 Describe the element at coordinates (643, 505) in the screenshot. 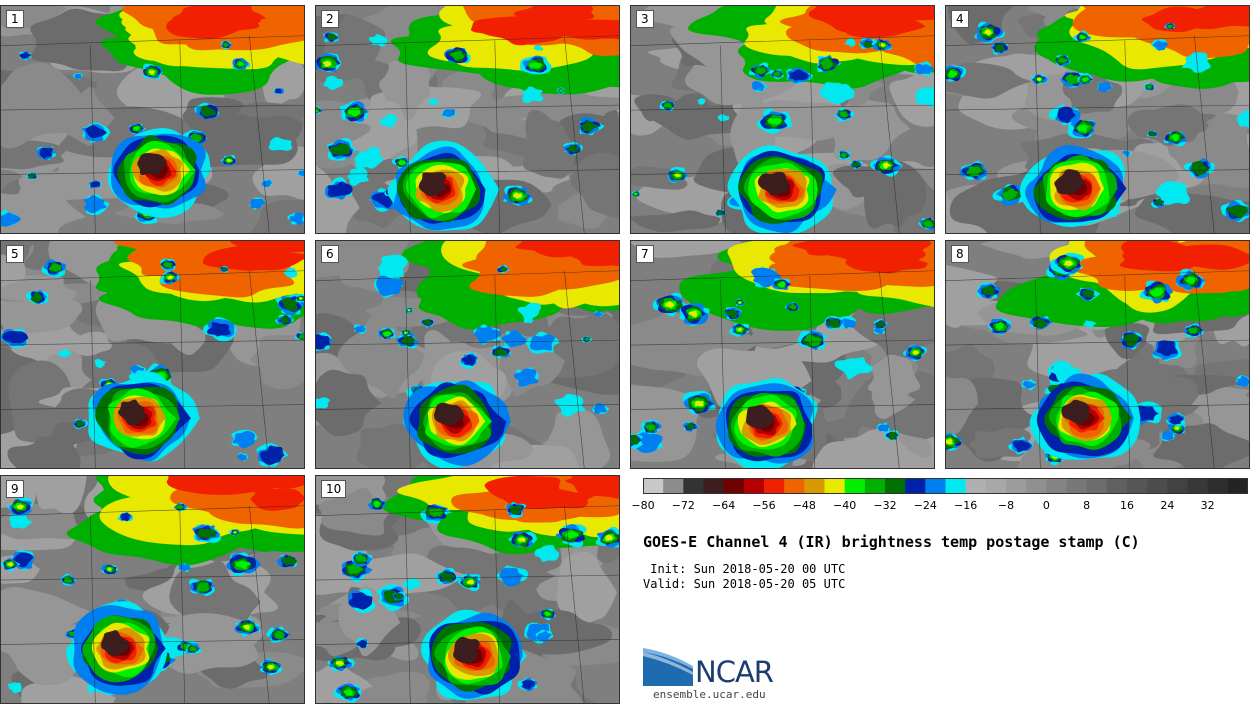

I see `colorbar-tick-label: −80` at that location.